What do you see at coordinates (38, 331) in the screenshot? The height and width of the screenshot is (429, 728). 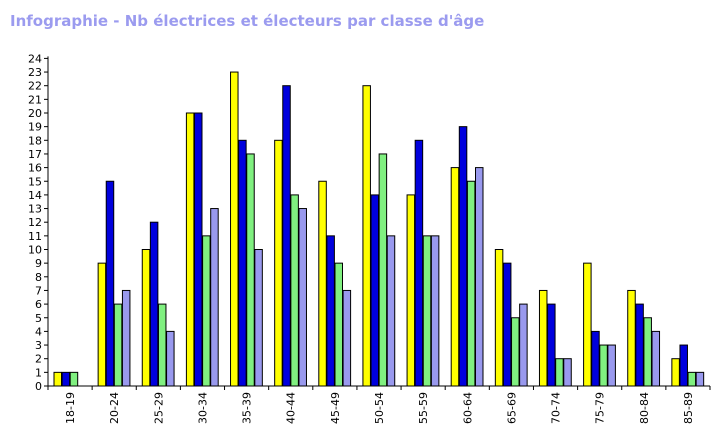 I see `y-tick-label: 4` at bounding box center [38, 331].